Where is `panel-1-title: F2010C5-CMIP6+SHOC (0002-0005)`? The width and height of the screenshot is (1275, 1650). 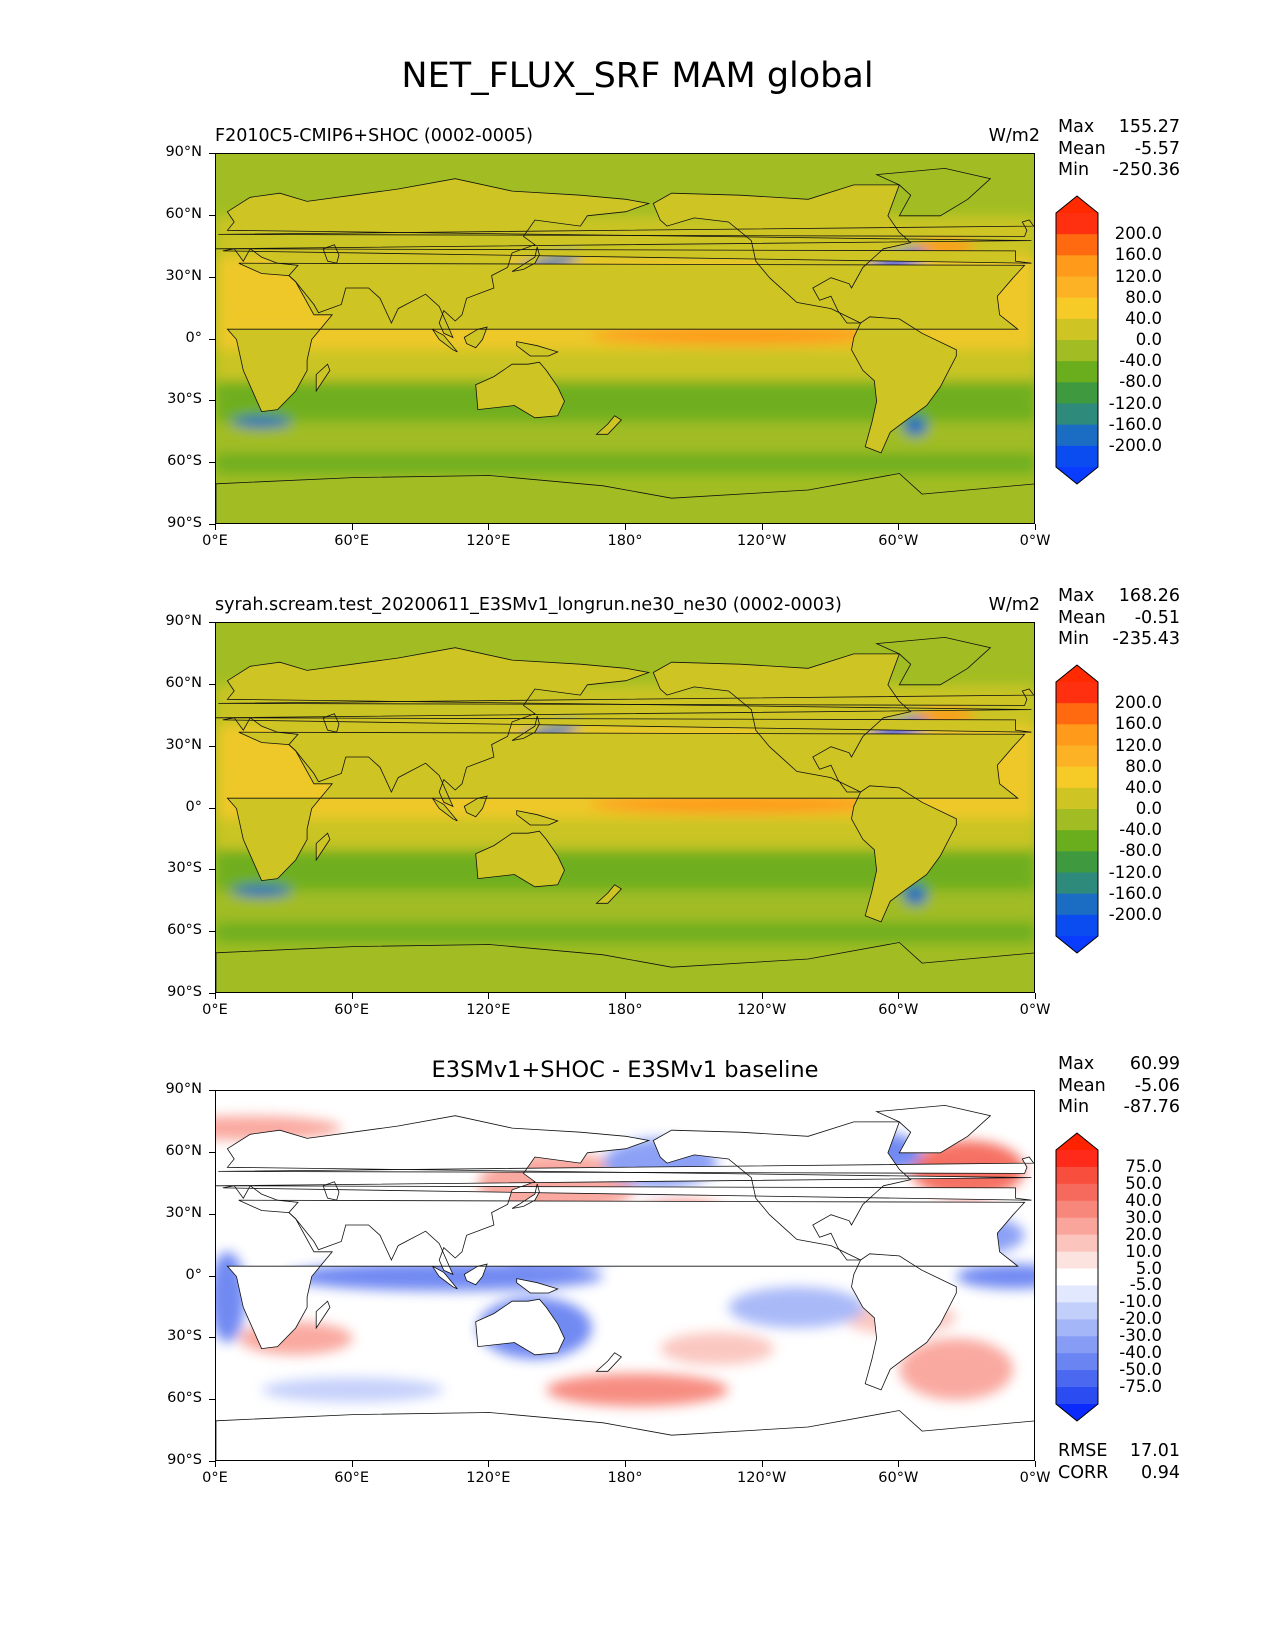
panel-1-title: F2010C5-CMIP6+SHOC (0002-0005) is located at coordinates (374, 136).